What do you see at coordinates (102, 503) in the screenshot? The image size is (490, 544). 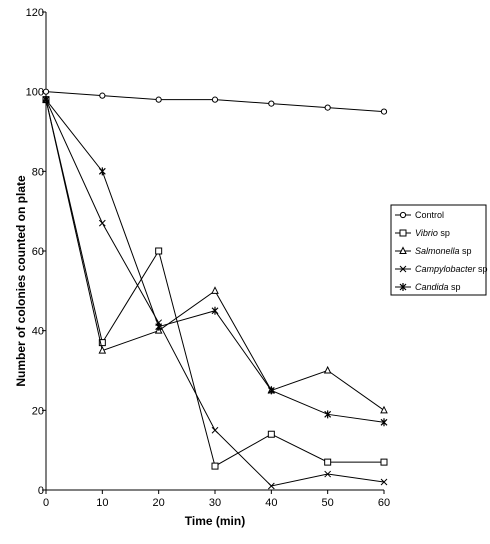 I see `x-tick-label: 10` at bounding box center [102, 503].